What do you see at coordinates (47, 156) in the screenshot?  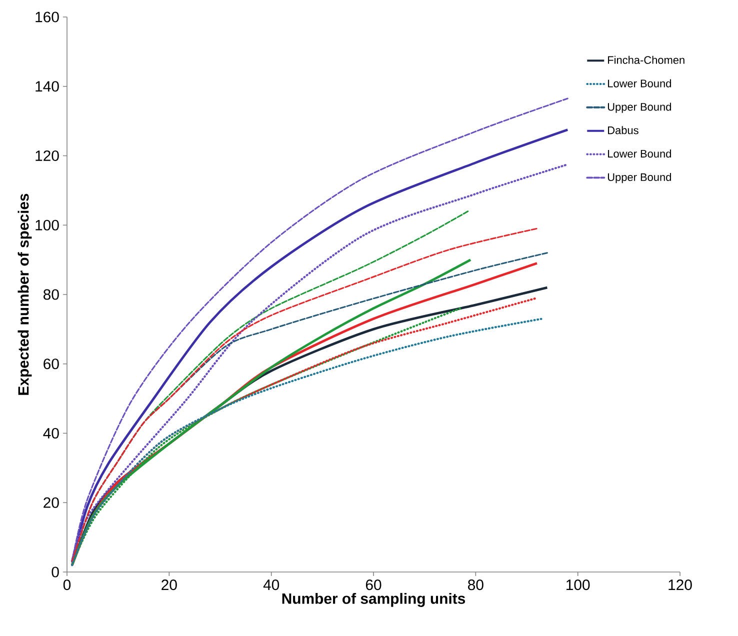 I see `y-tick-label: 120` at bounding box center [47, 156].